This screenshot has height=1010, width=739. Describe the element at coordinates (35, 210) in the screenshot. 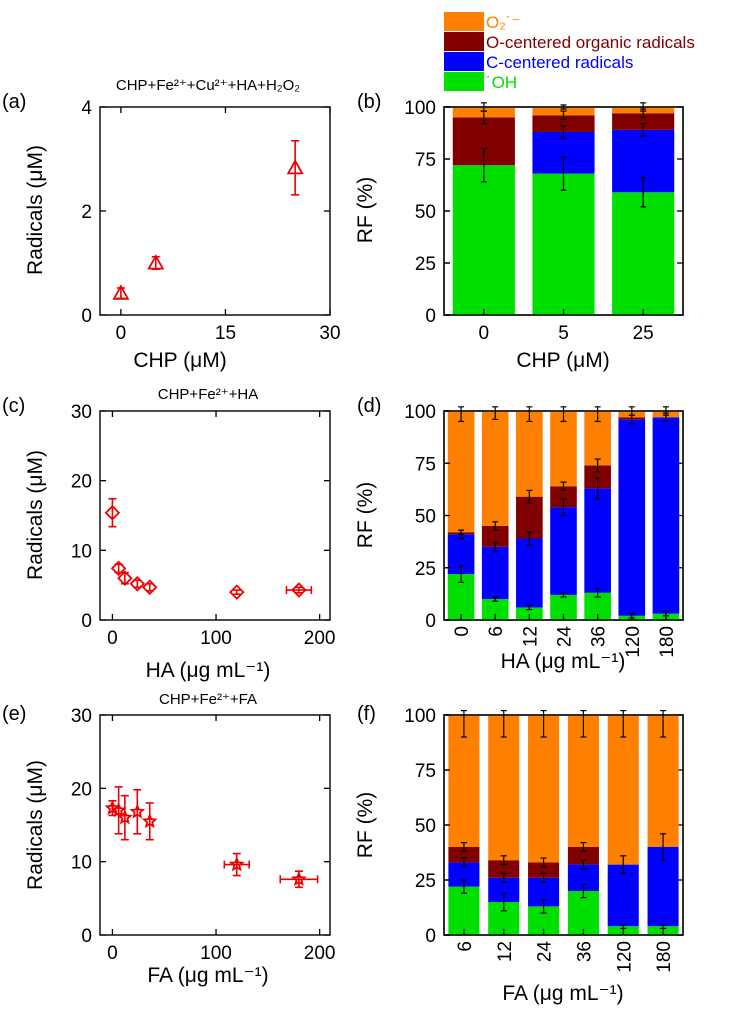

I see `y-axis-title: Radicals (μM)` at that location.